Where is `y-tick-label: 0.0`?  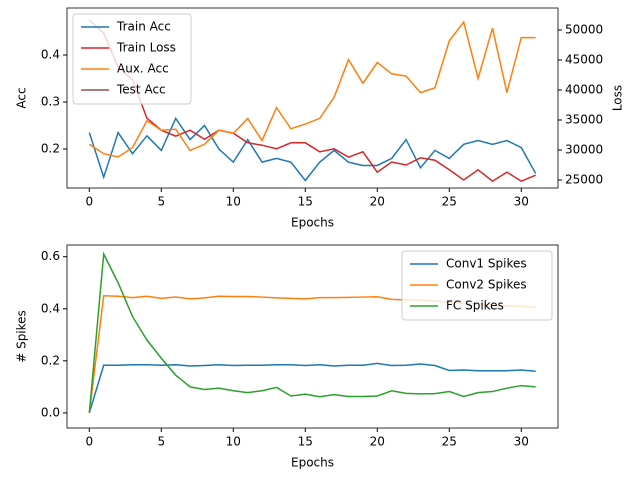 y-tick-label: 0.0 is located at coordinates (50, 412).